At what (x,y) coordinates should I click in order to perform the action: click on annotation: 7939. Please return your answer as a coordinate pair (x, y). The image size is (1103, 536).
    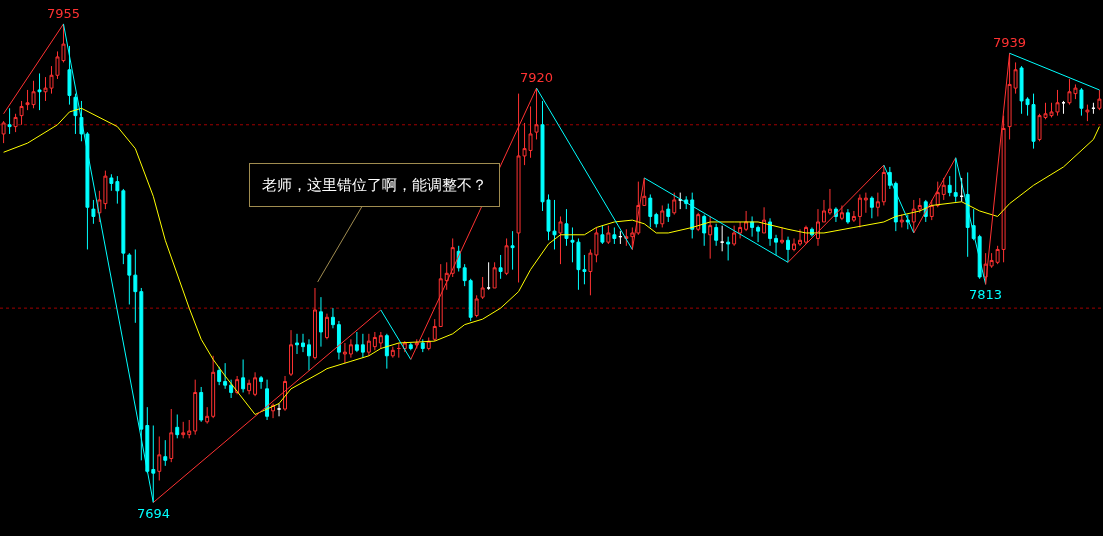
    Looking at the image, I should click on (1010, 42).